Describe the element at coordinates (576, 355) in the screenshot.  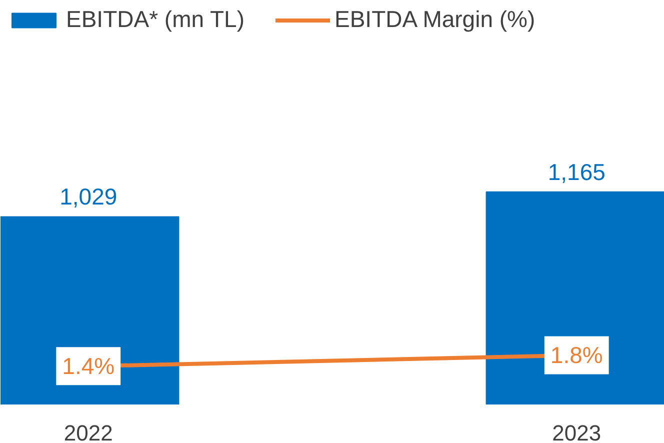
I see `data-label: 1.8%` at that location.